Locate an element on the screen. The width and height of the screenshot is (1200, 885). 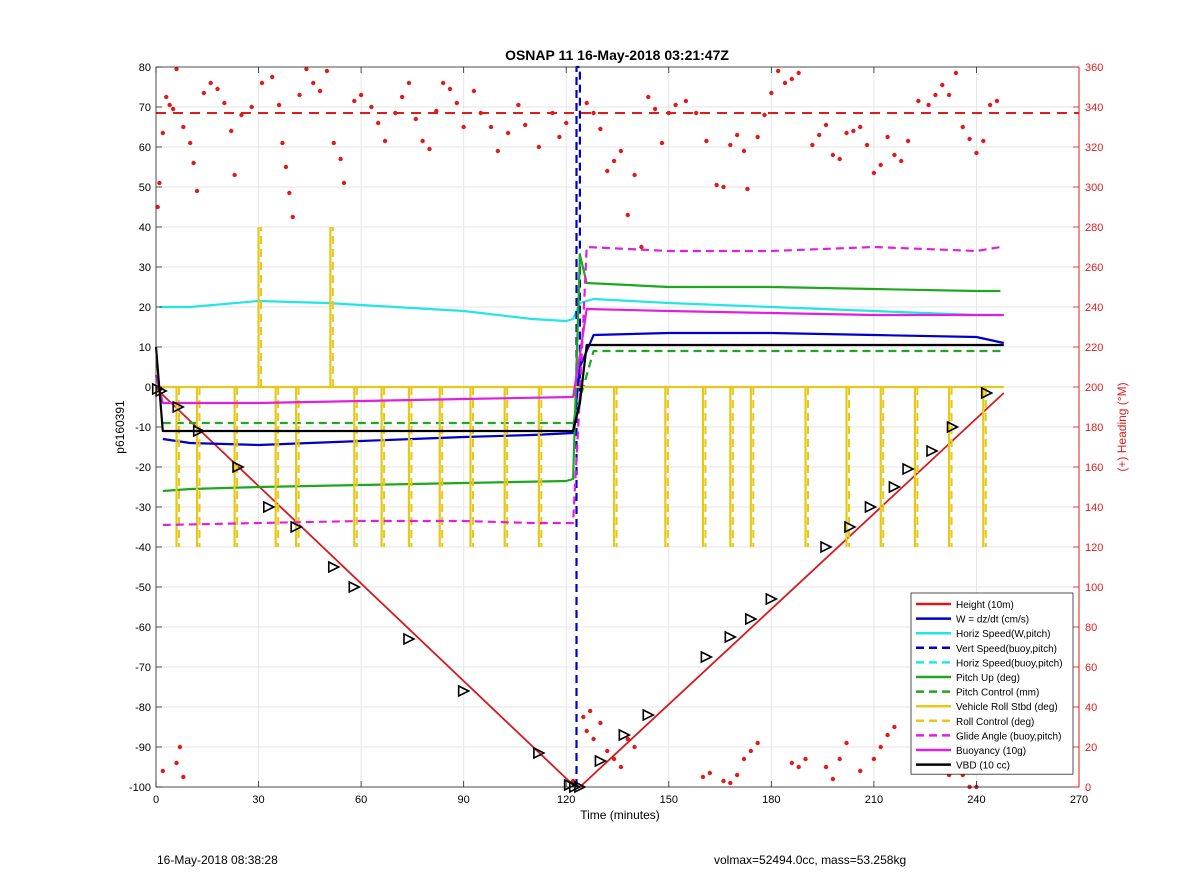
footer-volmax-mass: volmax=52494.0cc, mass=53.258kg is located at coordinates (810, 860).